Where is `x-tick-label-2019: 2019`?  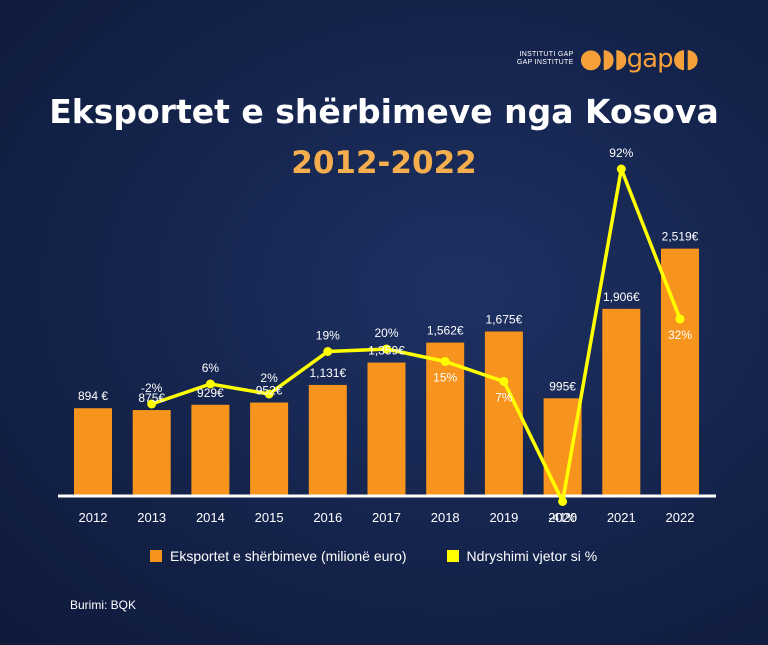 x-tick-label-2019: 2019 is located at coordinates (503, 517).